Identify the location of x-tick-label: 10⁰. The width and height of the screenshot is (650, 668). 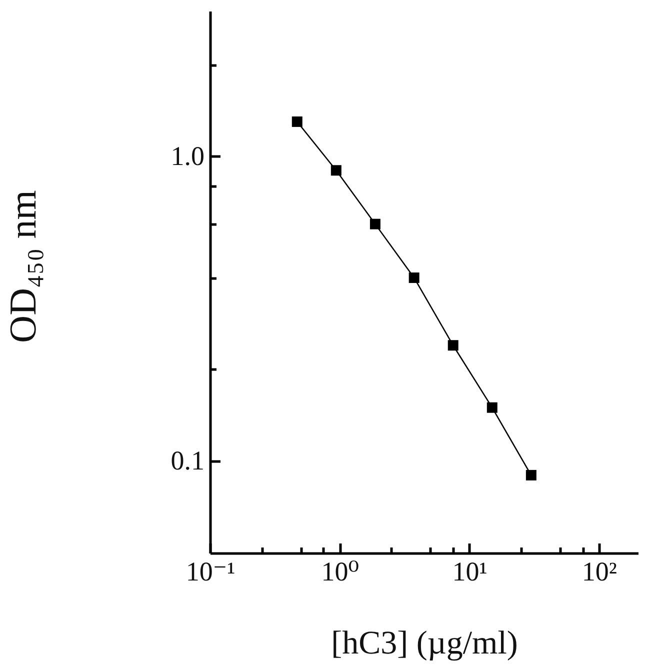
(340, 571).